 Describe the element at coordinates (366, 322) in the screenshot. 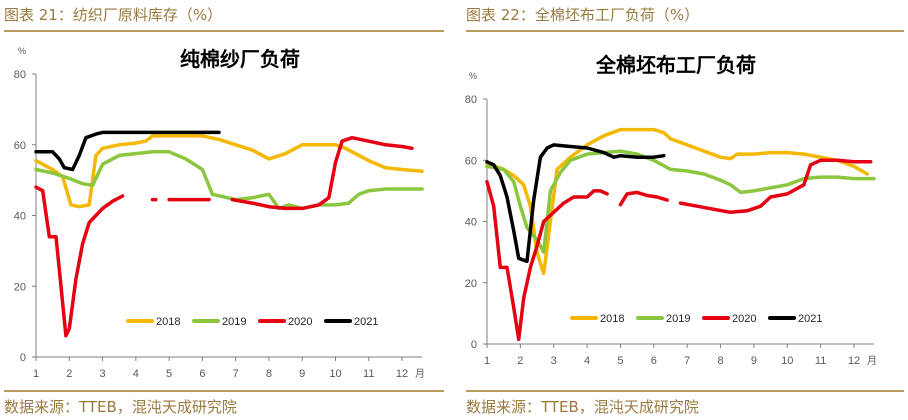

I see `left-legend-label-2021: 2021` at that location.